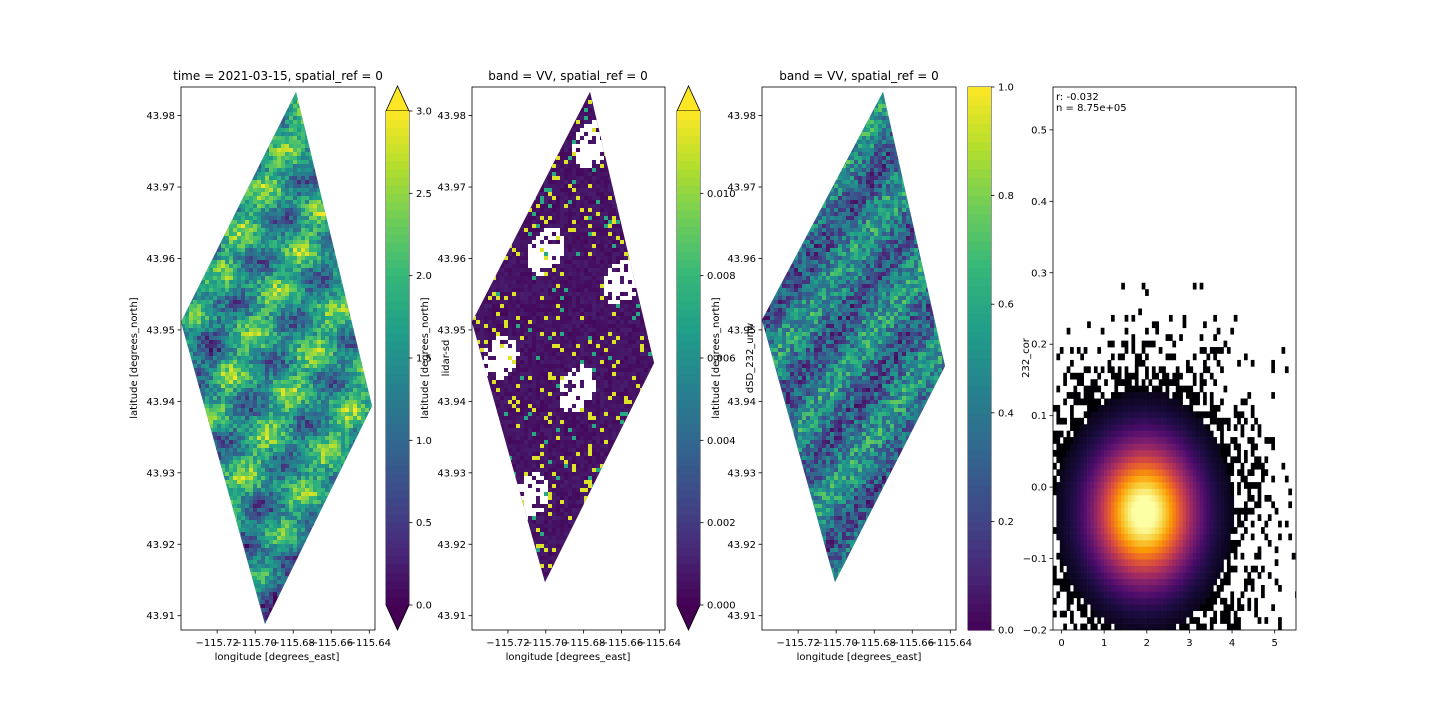  What do you see at coordinates (721, 606) in the screenshot?
I see `colorbar-tick-label: 0.000` at bounding box center [721, 606].